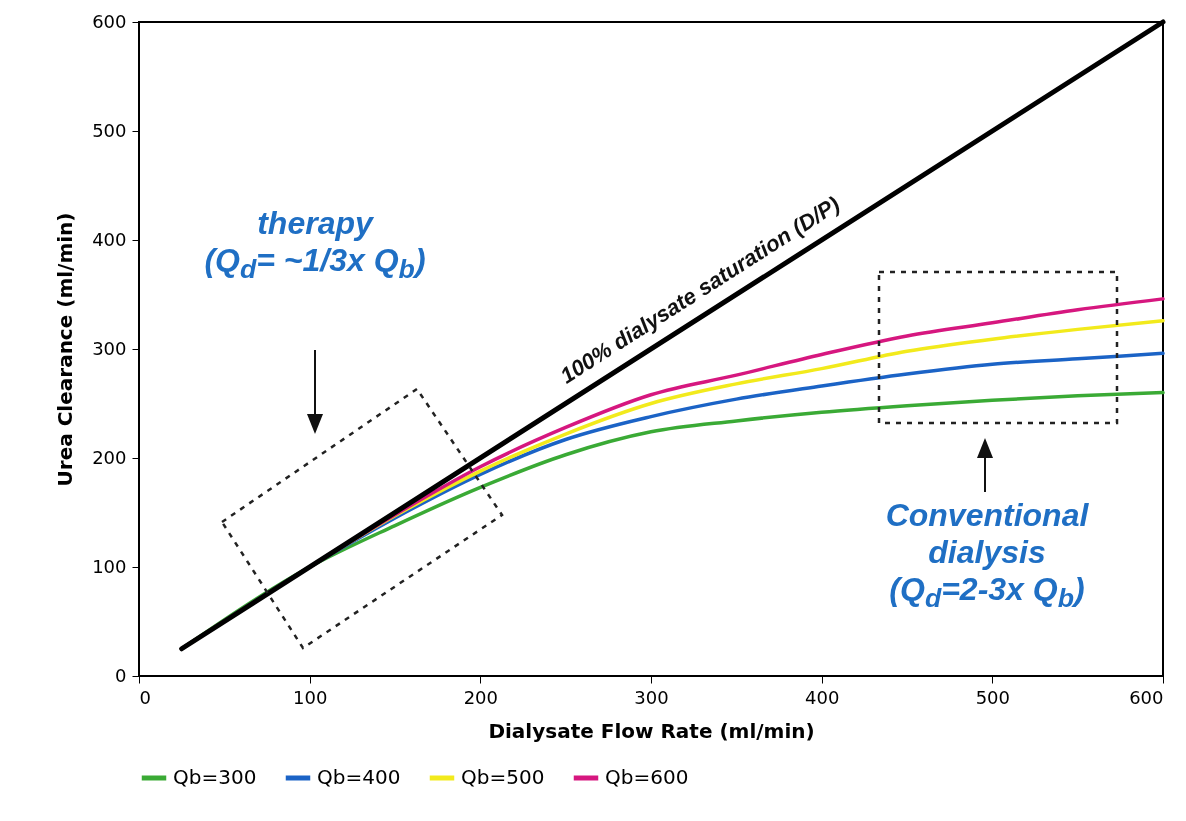 This screenshot has width=1186, height=821. Describe the element at coordinates (109, 239) in the screenshot. I see `y-tick-label: 400` at that location.